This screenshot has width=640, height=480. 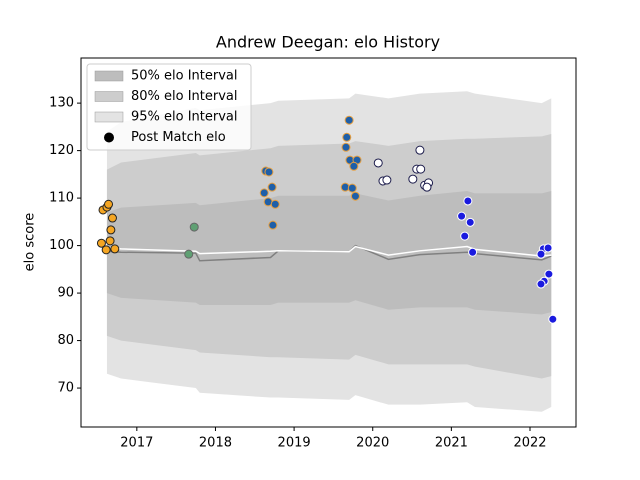 What do you see at coordinates (65, 293) in the screenshot?
I see `y-tick-label: 90` at bounding box center [65, 293].